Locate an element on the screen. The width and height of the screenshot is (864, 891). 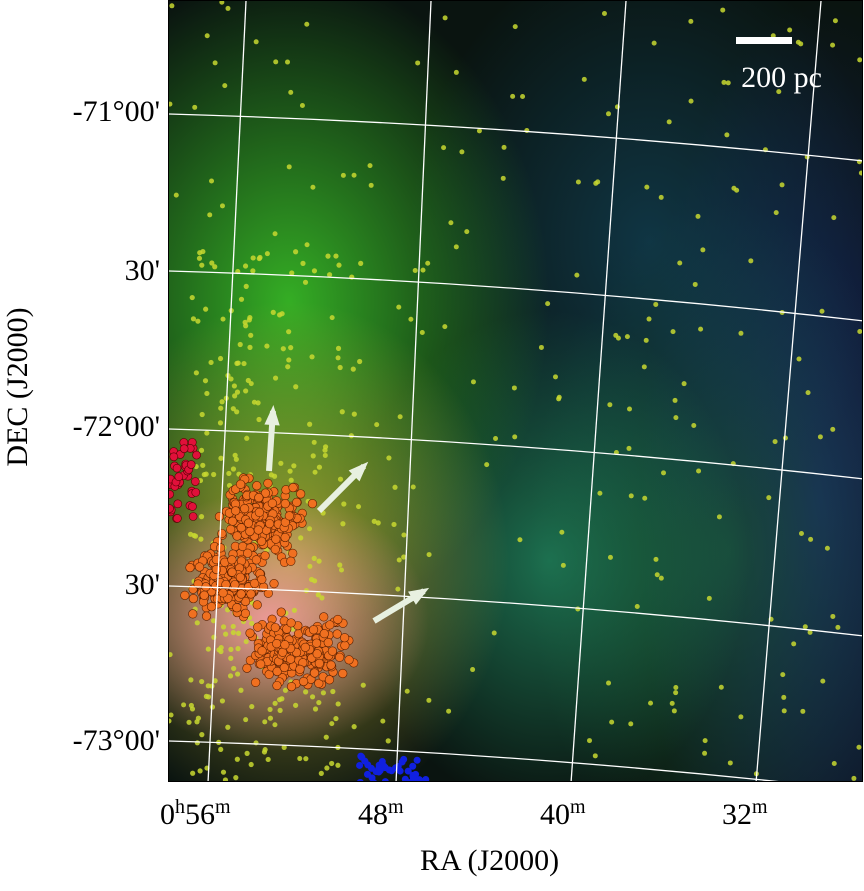
x-tick-label: 40m is located at coordinates (563, 813).